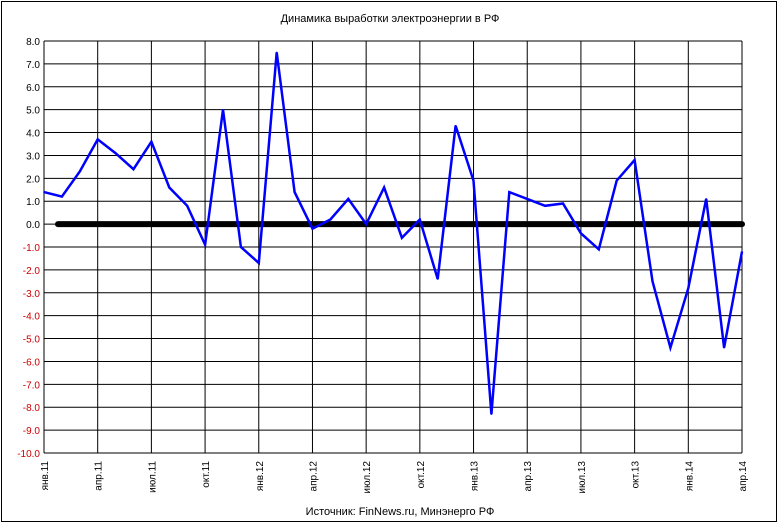  I want to click on y-tick-label: -2.0, so click(32, 271).